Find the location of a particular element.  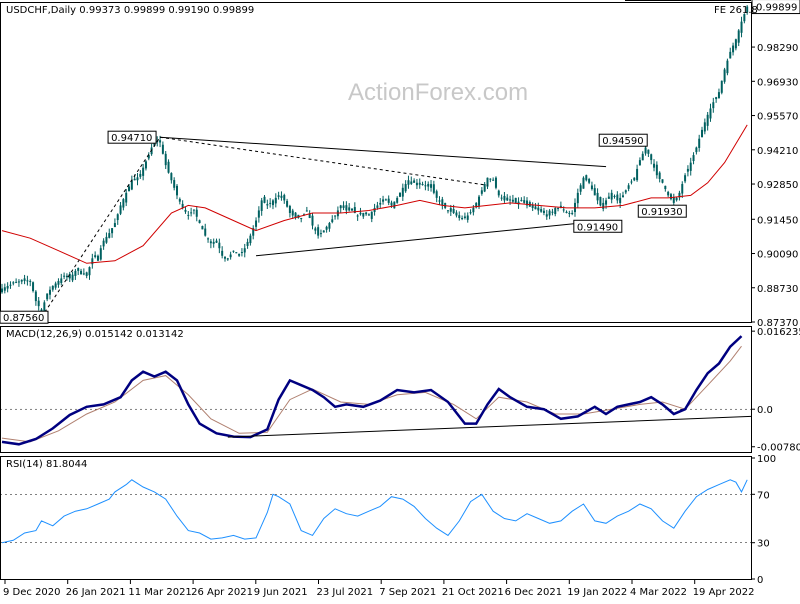

macd-trendline is located at coordinates (489, 426).